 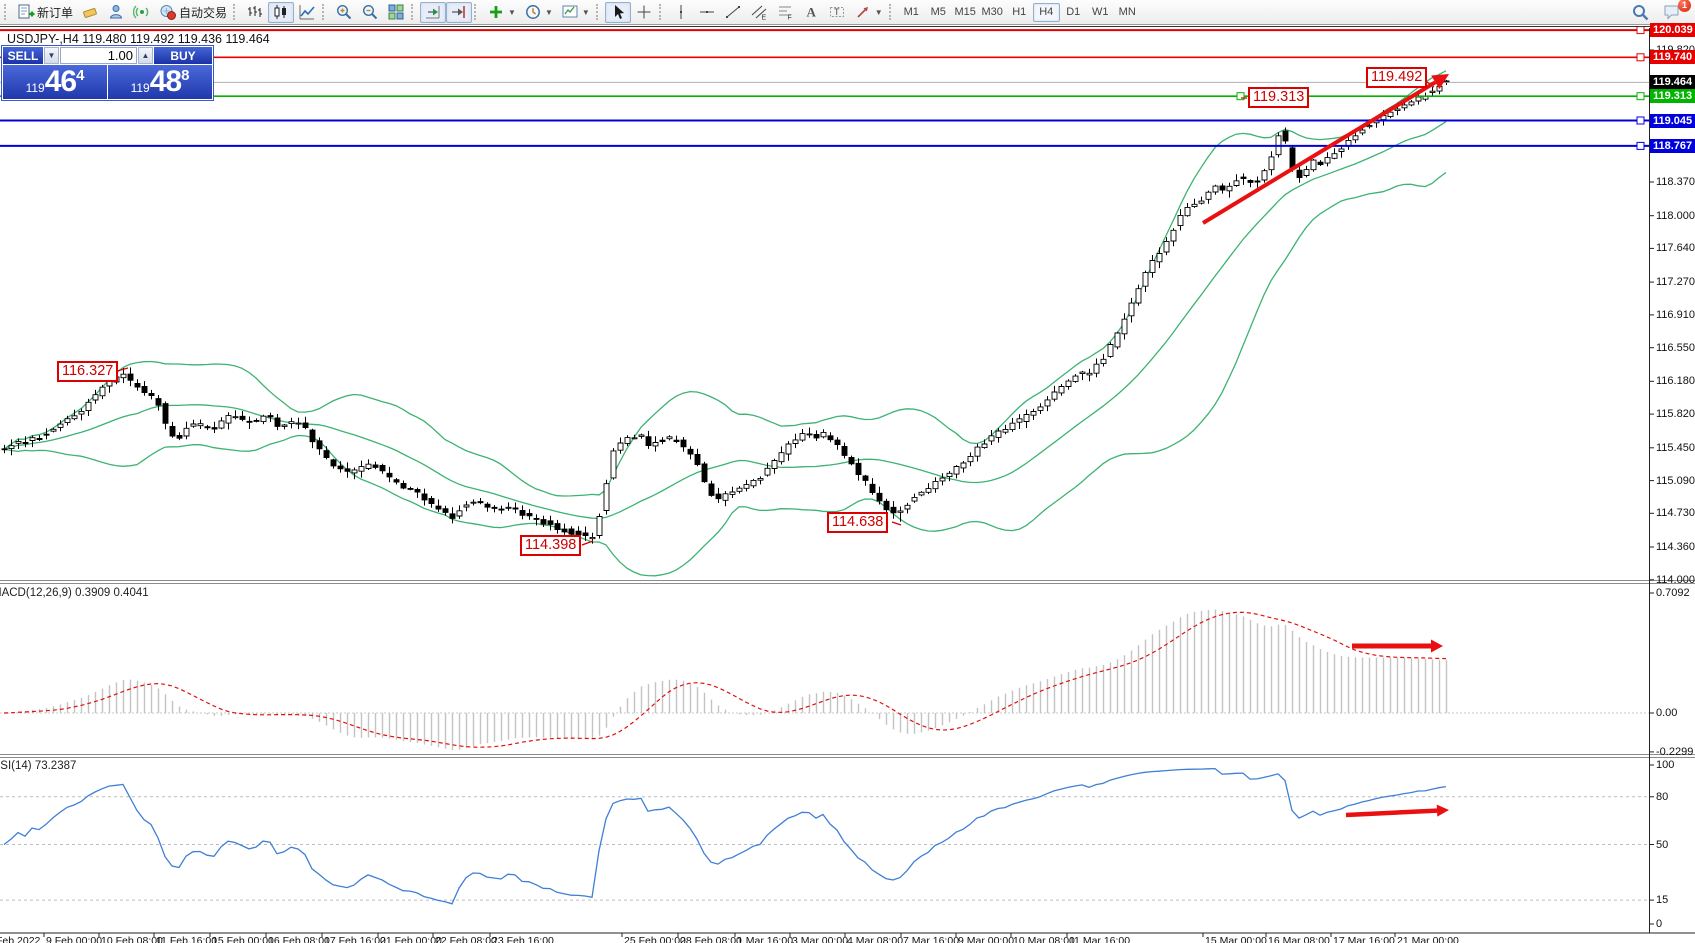 I want to click on svg-text: T, so click(x=837, y=12).